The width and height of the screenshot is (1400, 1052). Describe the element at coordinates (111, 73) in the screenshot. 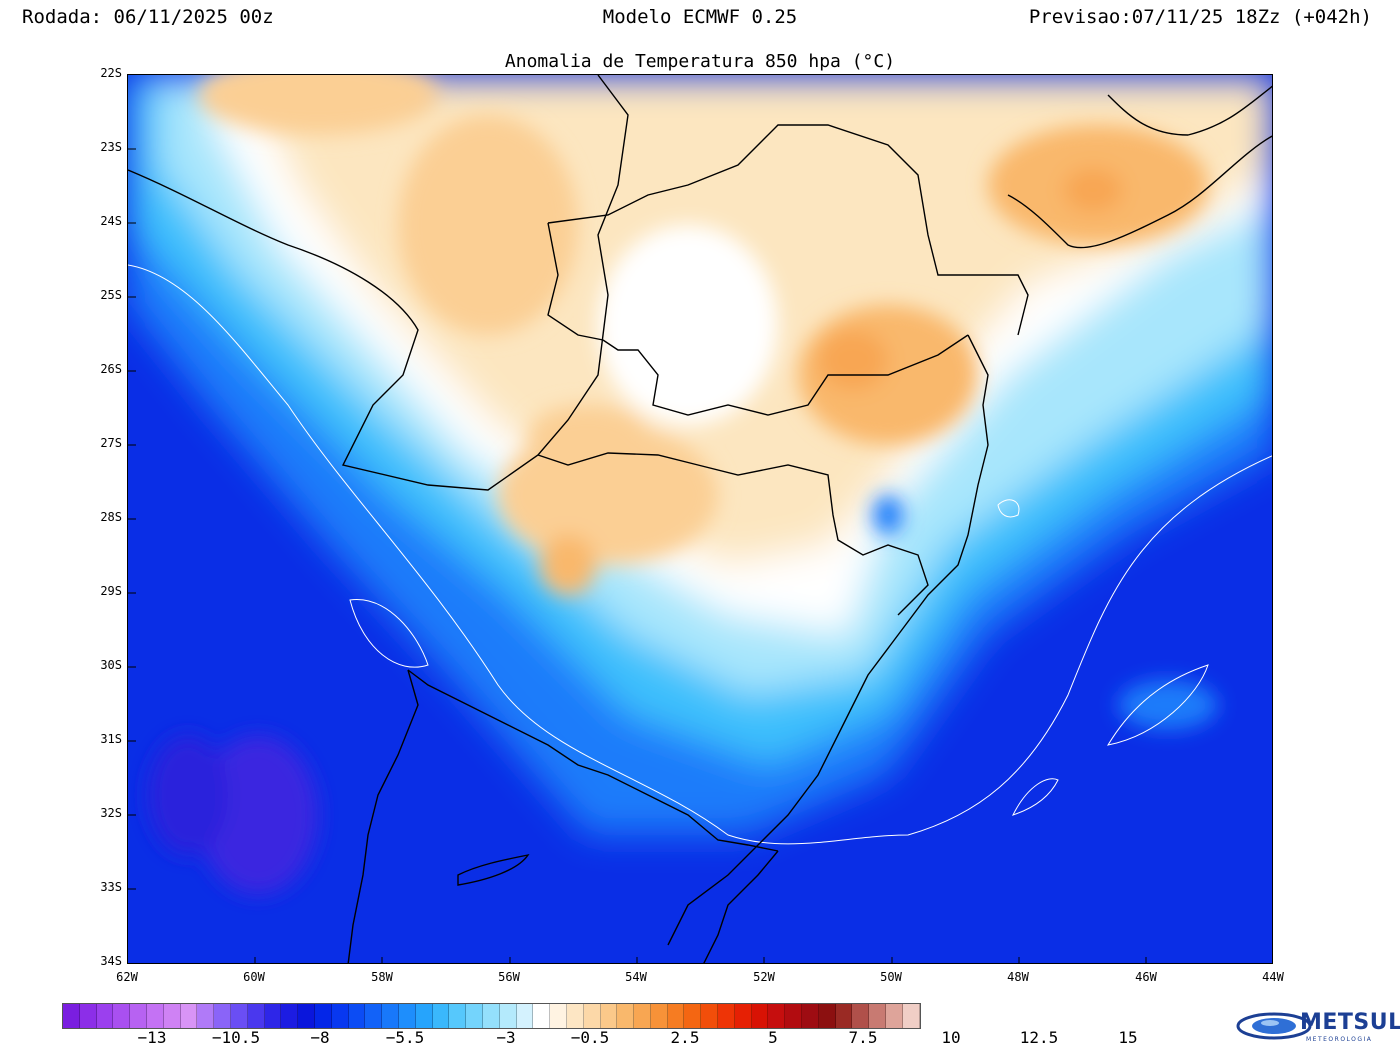

I see `lat-label: 22S` at that location.